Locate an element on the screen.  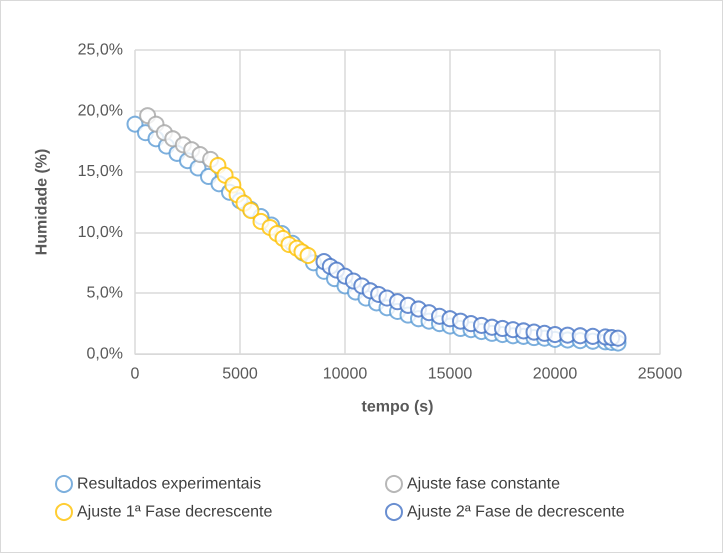
legend-label: Resultados experimentais is located at coordinates (169, 484).